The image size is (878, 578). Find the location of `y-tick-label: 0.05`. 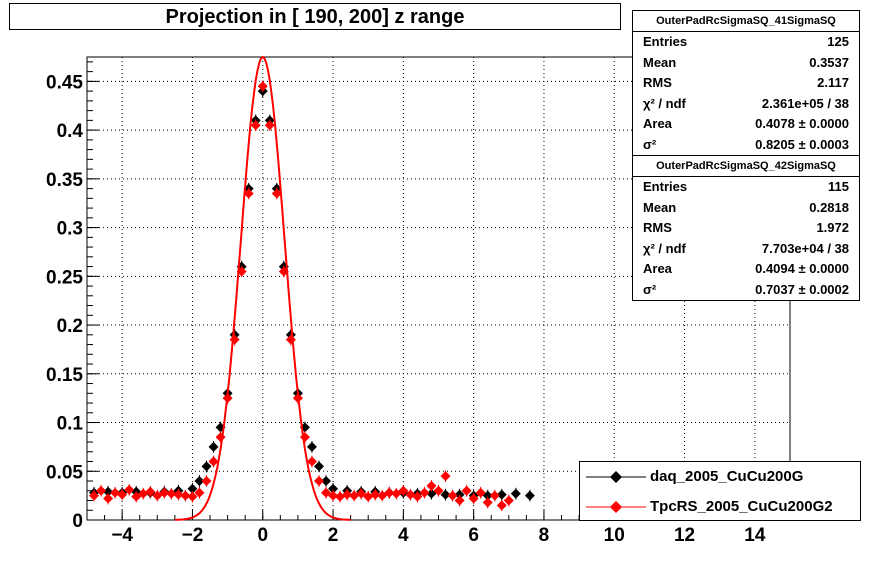

y-tick-label: 0.05 is located at coordinates (64, 472).